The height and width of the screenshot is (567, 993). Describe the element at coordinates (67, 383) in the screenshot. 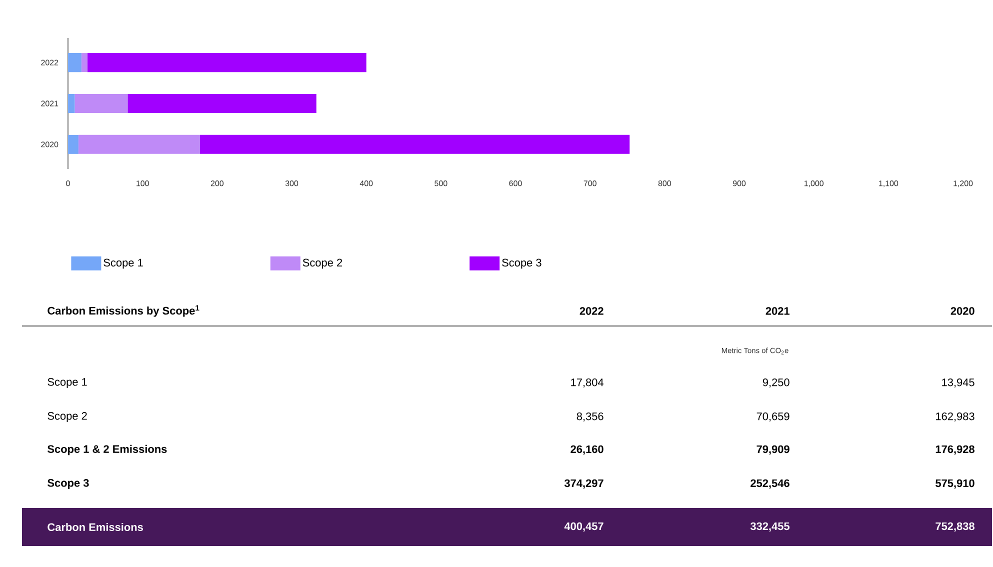

I see `text: Scope 1` at that location.